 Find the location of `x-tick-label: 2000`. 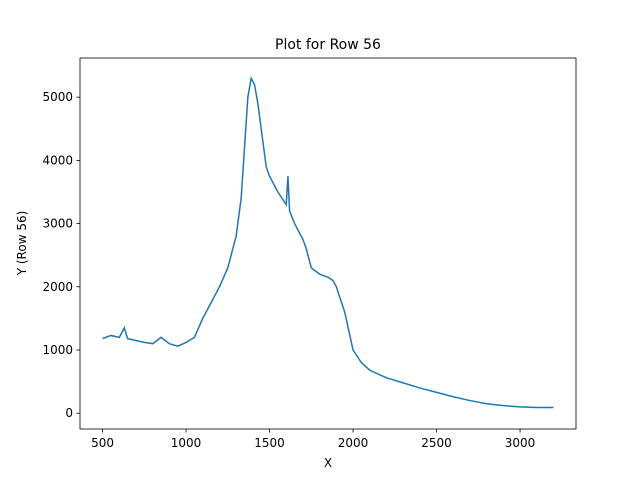

x-tick-label: 2000 is located at coordinates (353, 443).